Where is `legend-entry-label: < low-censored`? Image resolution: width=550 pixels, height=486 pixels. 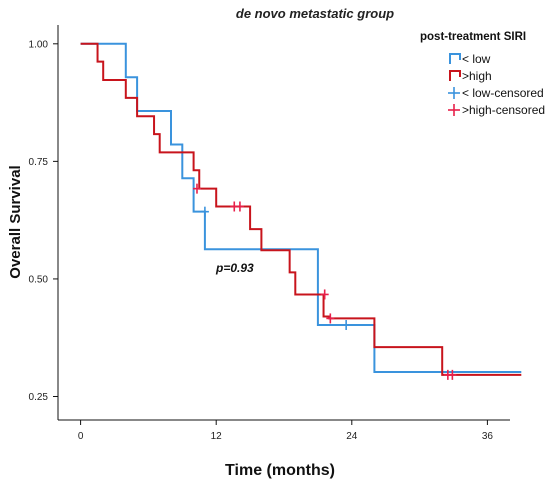 legend-entry-label: < low-censored is located at coordinates (503, 93).